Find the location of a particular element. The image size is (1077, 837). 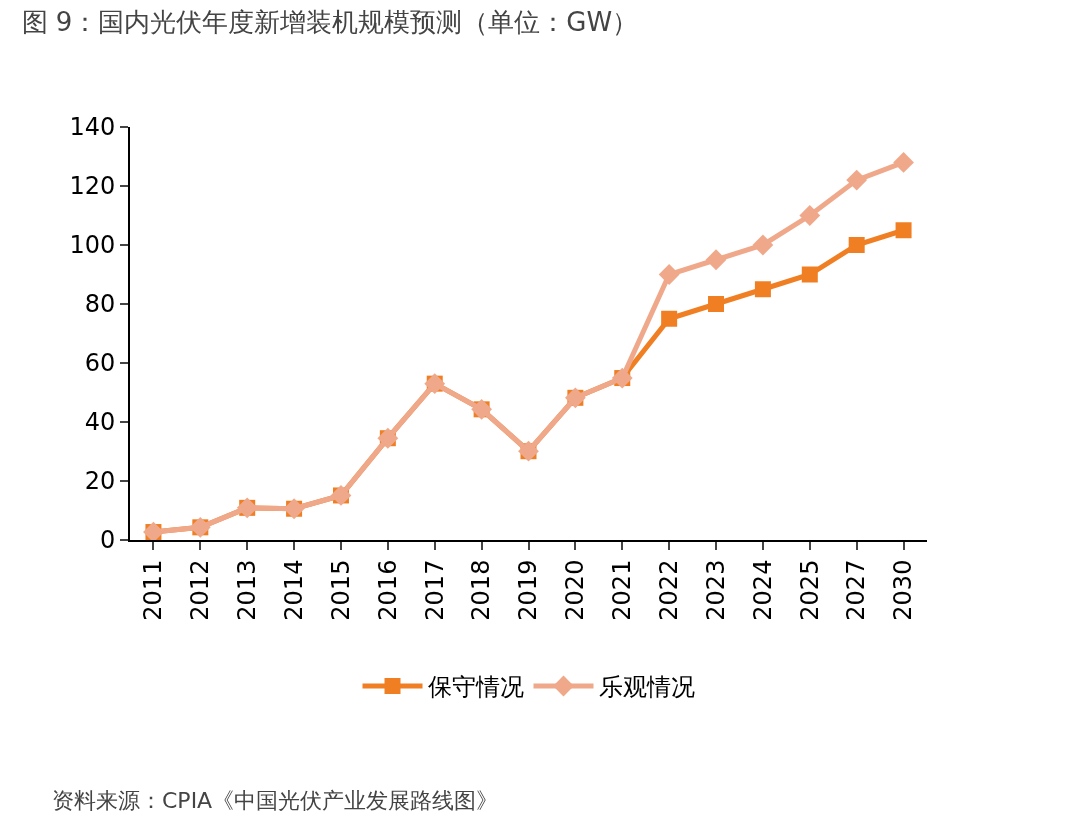

x-tick-label: 2030 is located at coordinates (903, 590).